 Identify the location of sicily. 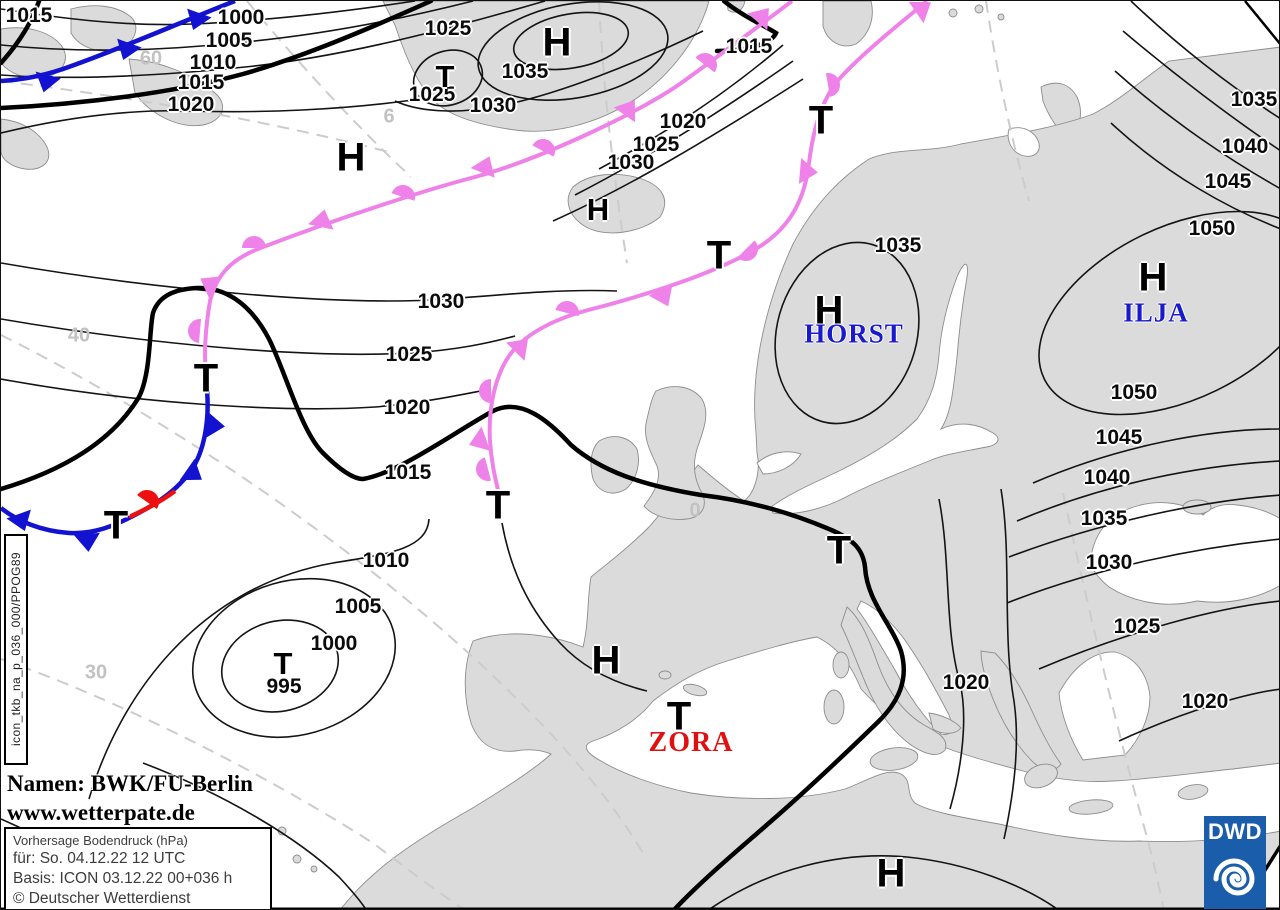
(894, 759).